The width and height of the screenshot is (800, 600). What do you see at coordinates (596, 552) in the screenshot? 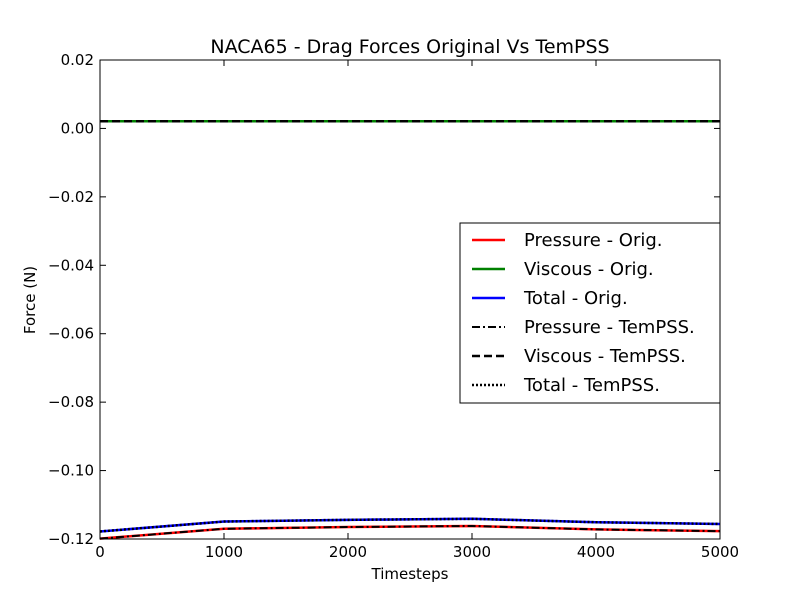
I see `x-tick-label: 4000` at bounding box center [596, 552].